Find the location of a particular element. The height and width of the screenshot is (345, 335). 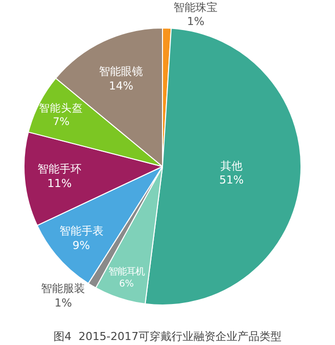

data-label: 14% is located at coordinates (121, 85).